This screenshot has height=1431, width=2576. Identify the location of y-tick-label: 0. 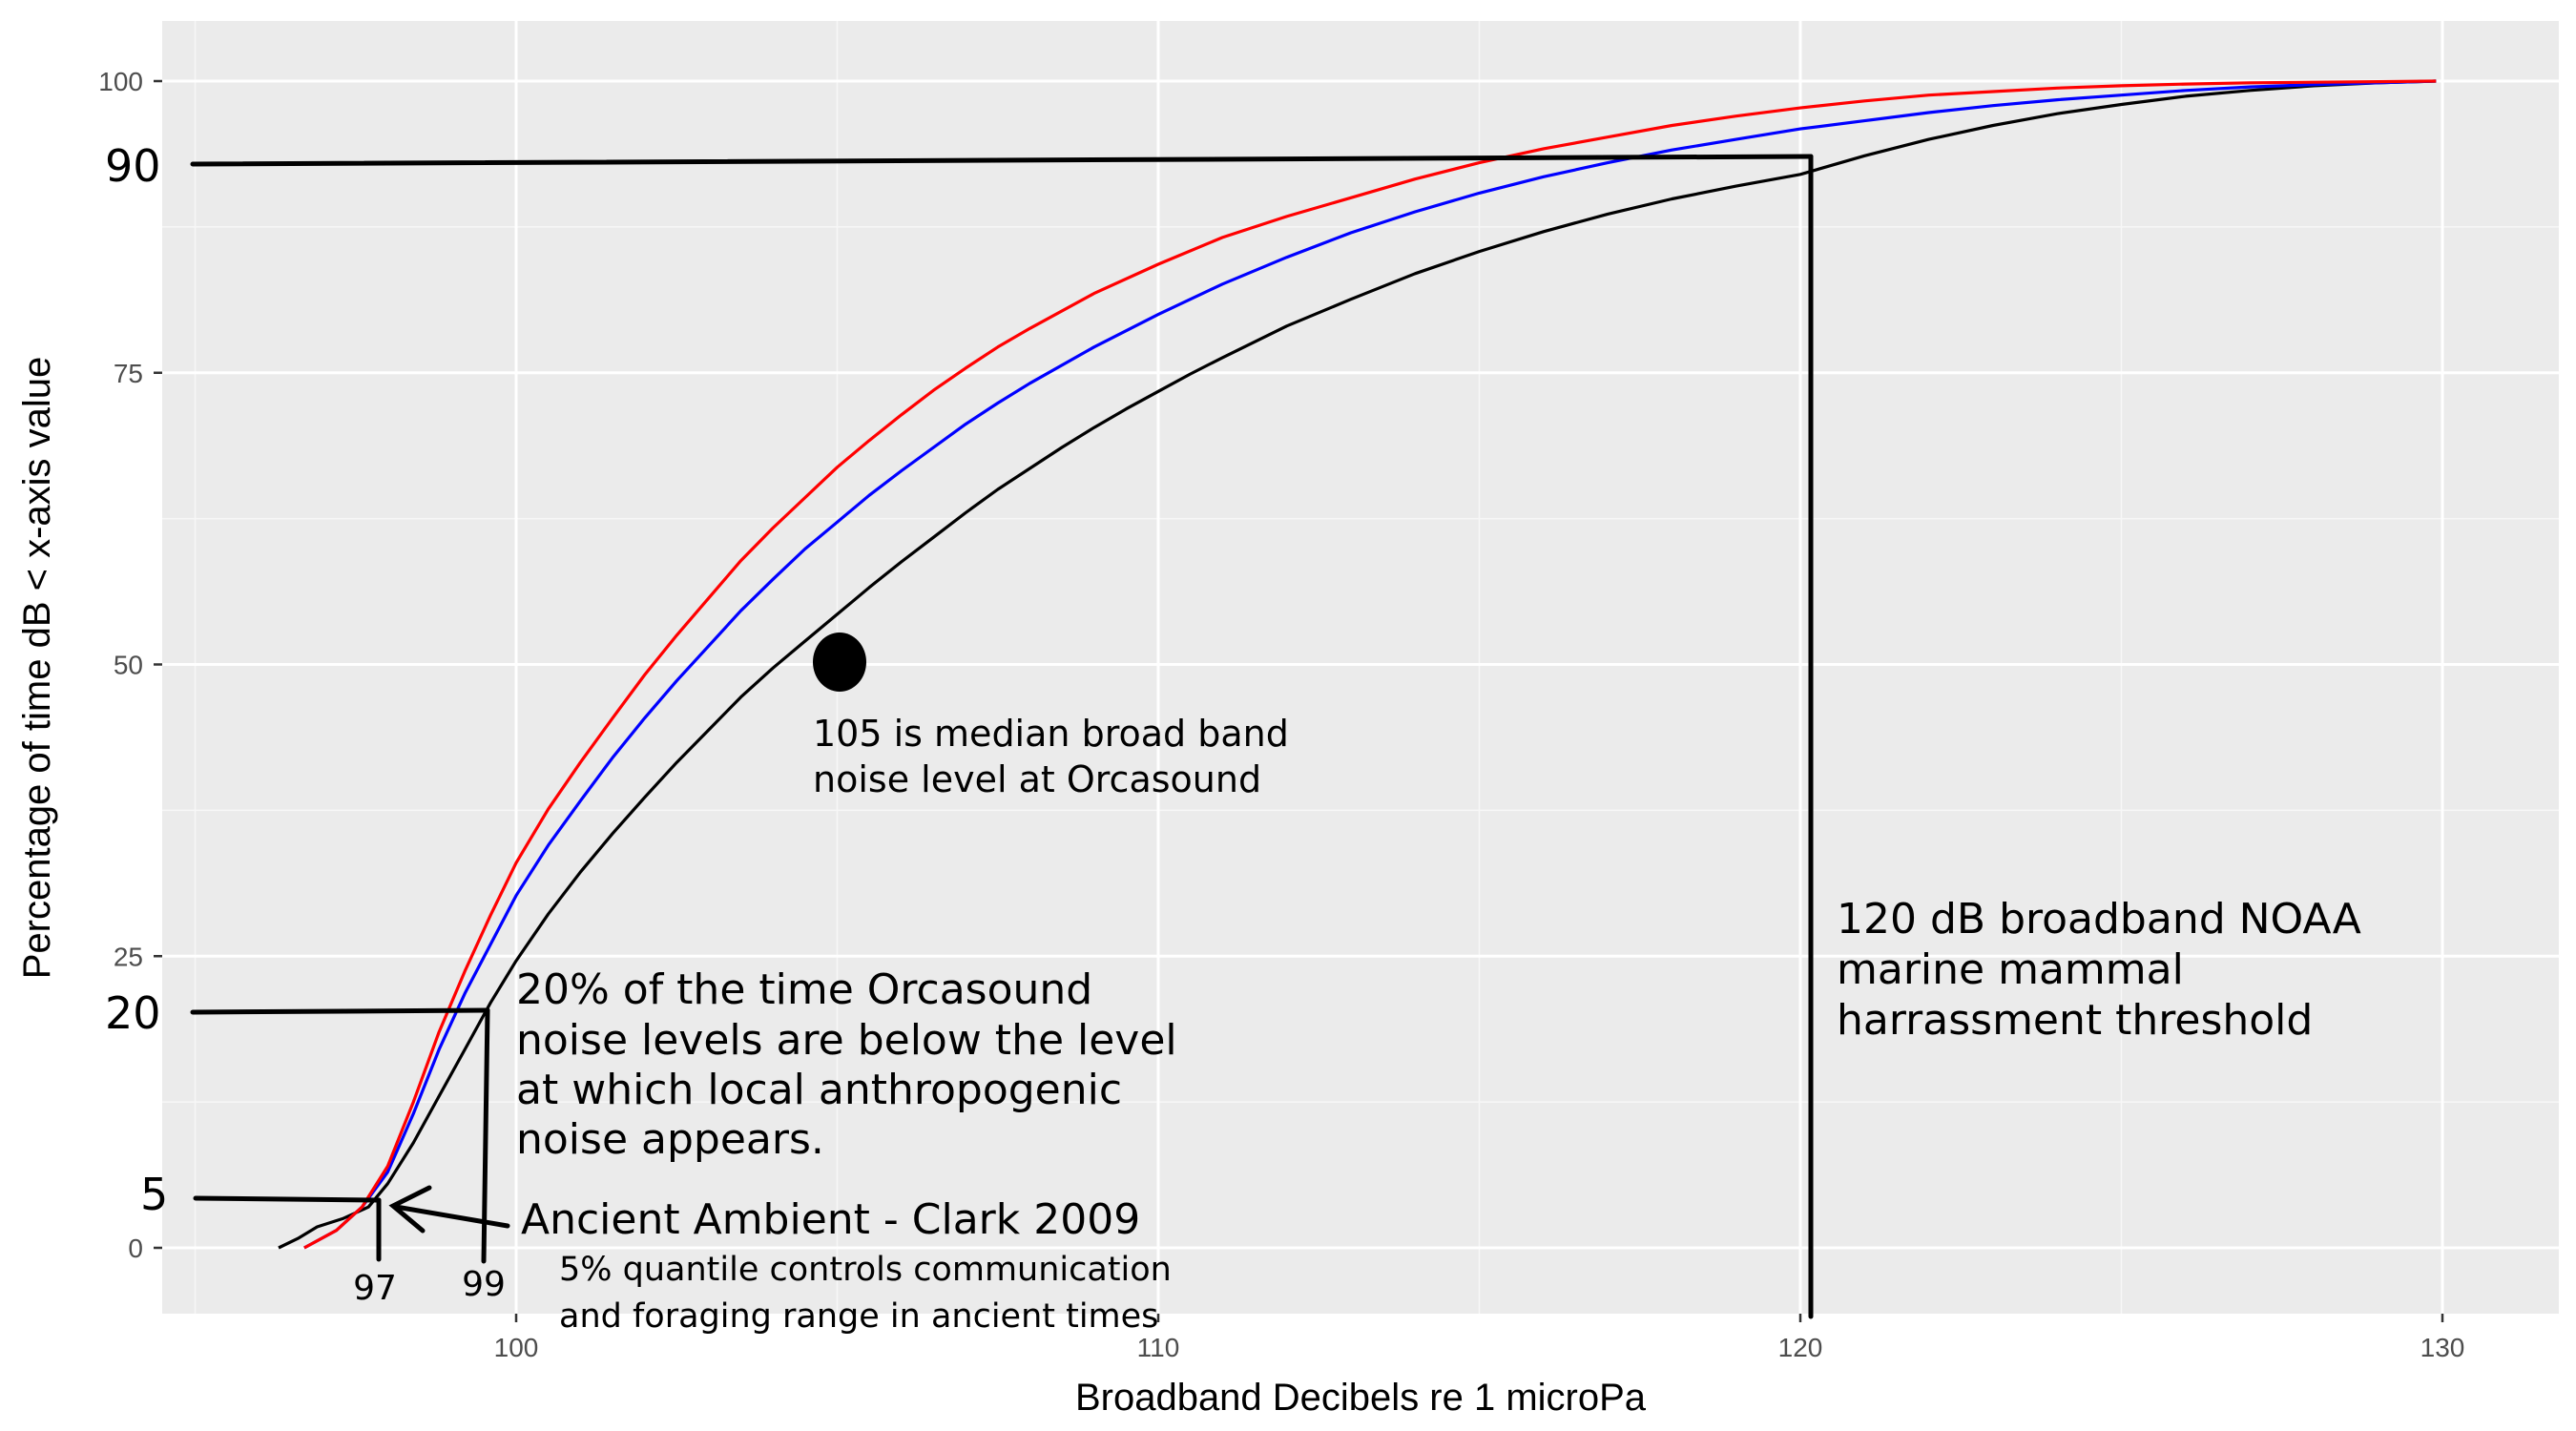
(135, 1249).